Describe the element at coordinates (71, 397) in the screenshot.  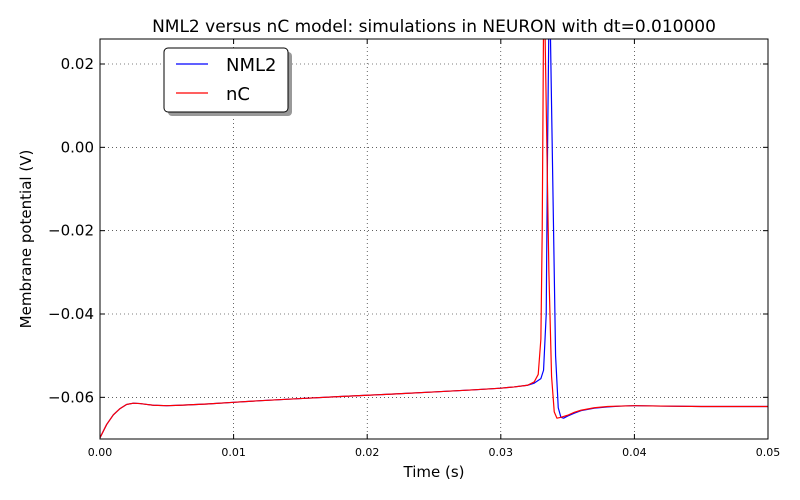
I see `y-tick-label: −0.06` at that location.